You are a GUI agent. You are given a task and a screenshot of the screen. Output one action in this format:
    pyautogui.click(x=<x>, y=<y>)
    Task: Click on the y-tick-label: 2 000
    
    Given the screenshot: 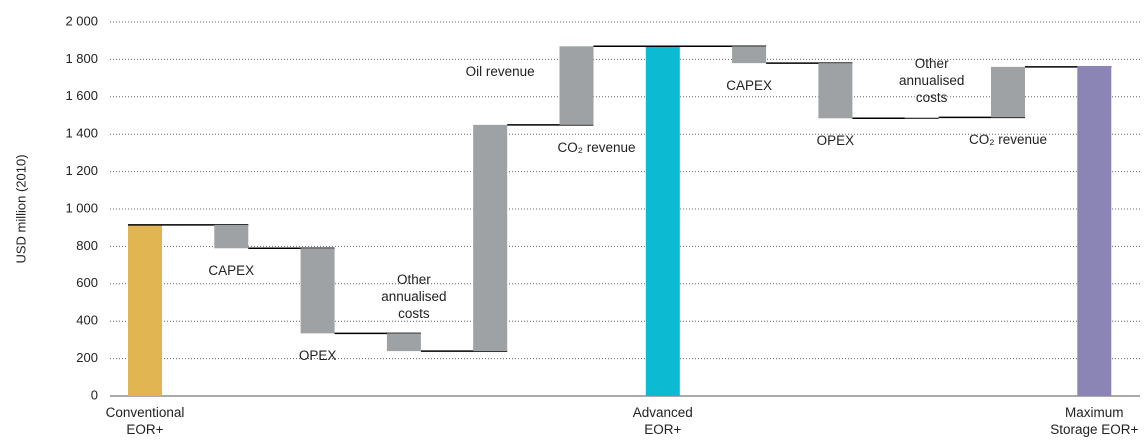 What is the action you would take?
    pyautogui.click(x=81, y=20)
    